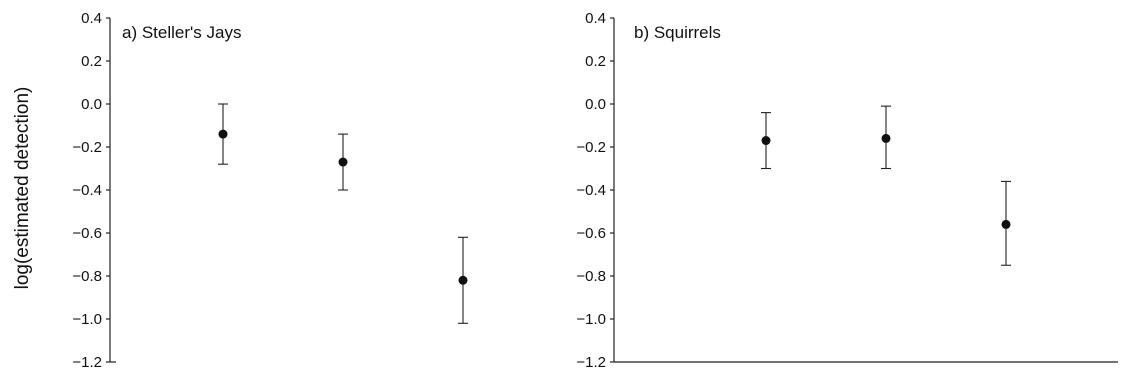 This screenshot has width=1127, height=377. Describe the element at coordinates (22, 188) in the screenshot. I see `y-axis-title: log(estimated detection)` at that location.